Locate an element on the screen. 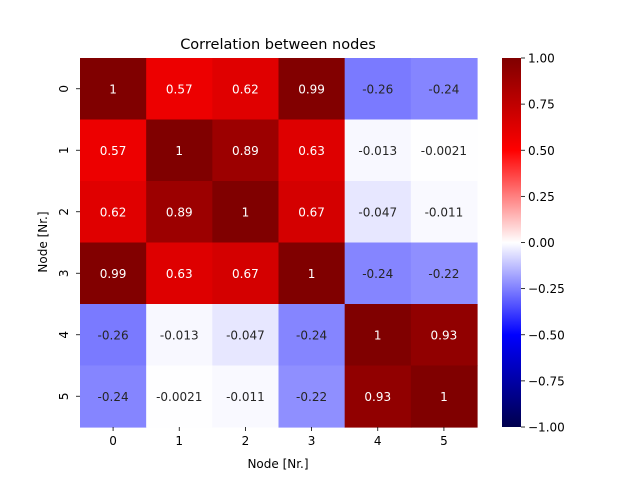 Image resolution: width=640 pixels, height=480 pixels. colorbar-tick-label: −1.00 is located at coordinates (546, 428).